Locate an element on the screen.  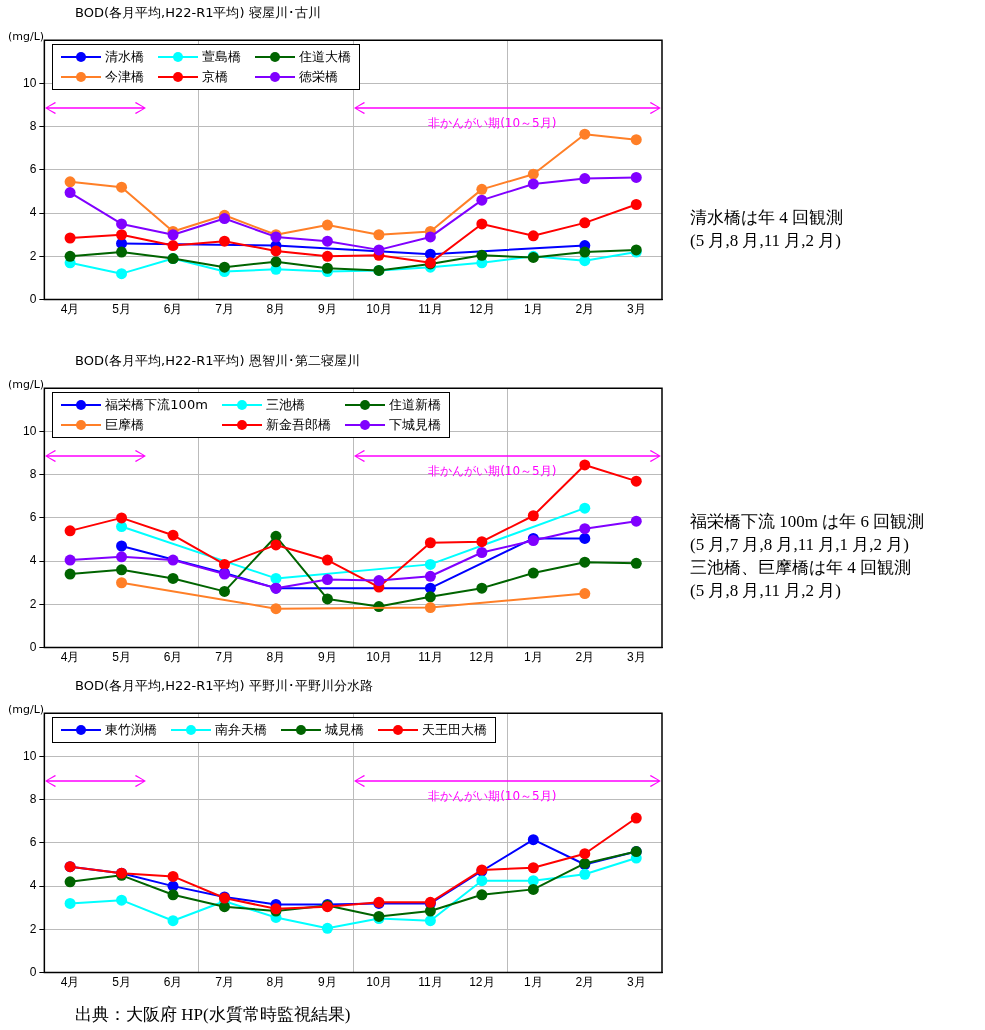
chart-title: BOD(各月平均,H22-R1平均) 寝屋川･古川 is located at coordinates (198, 13).